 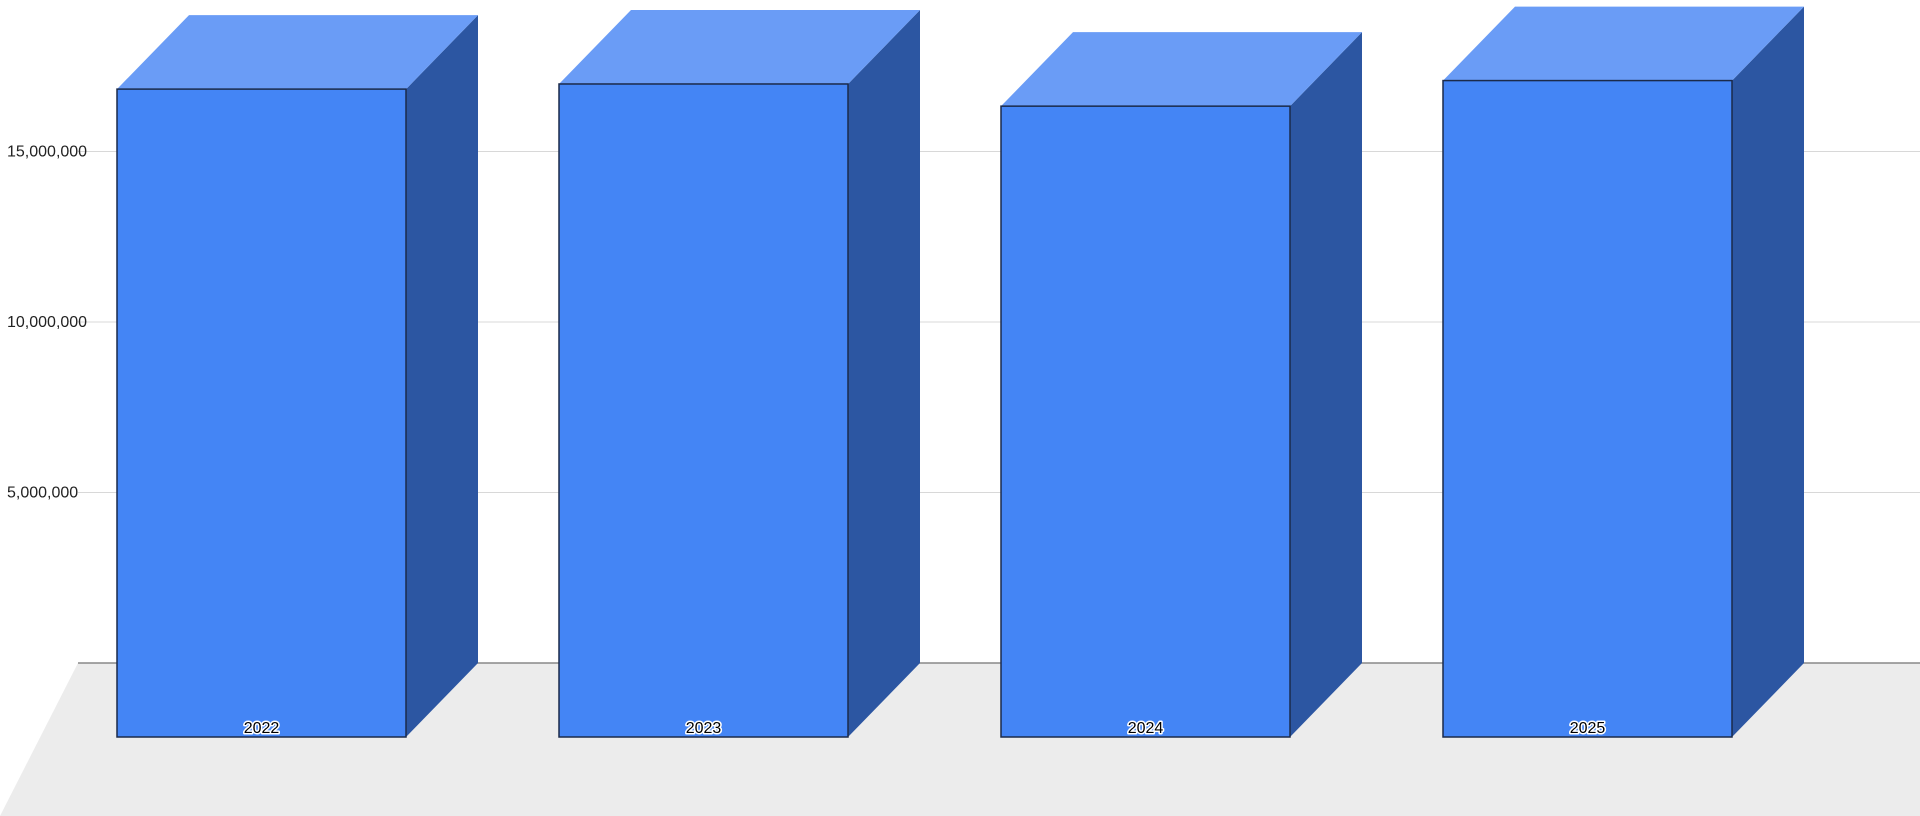 I want to click on x-tick-label: 2024, so click(x=1146, y=728).